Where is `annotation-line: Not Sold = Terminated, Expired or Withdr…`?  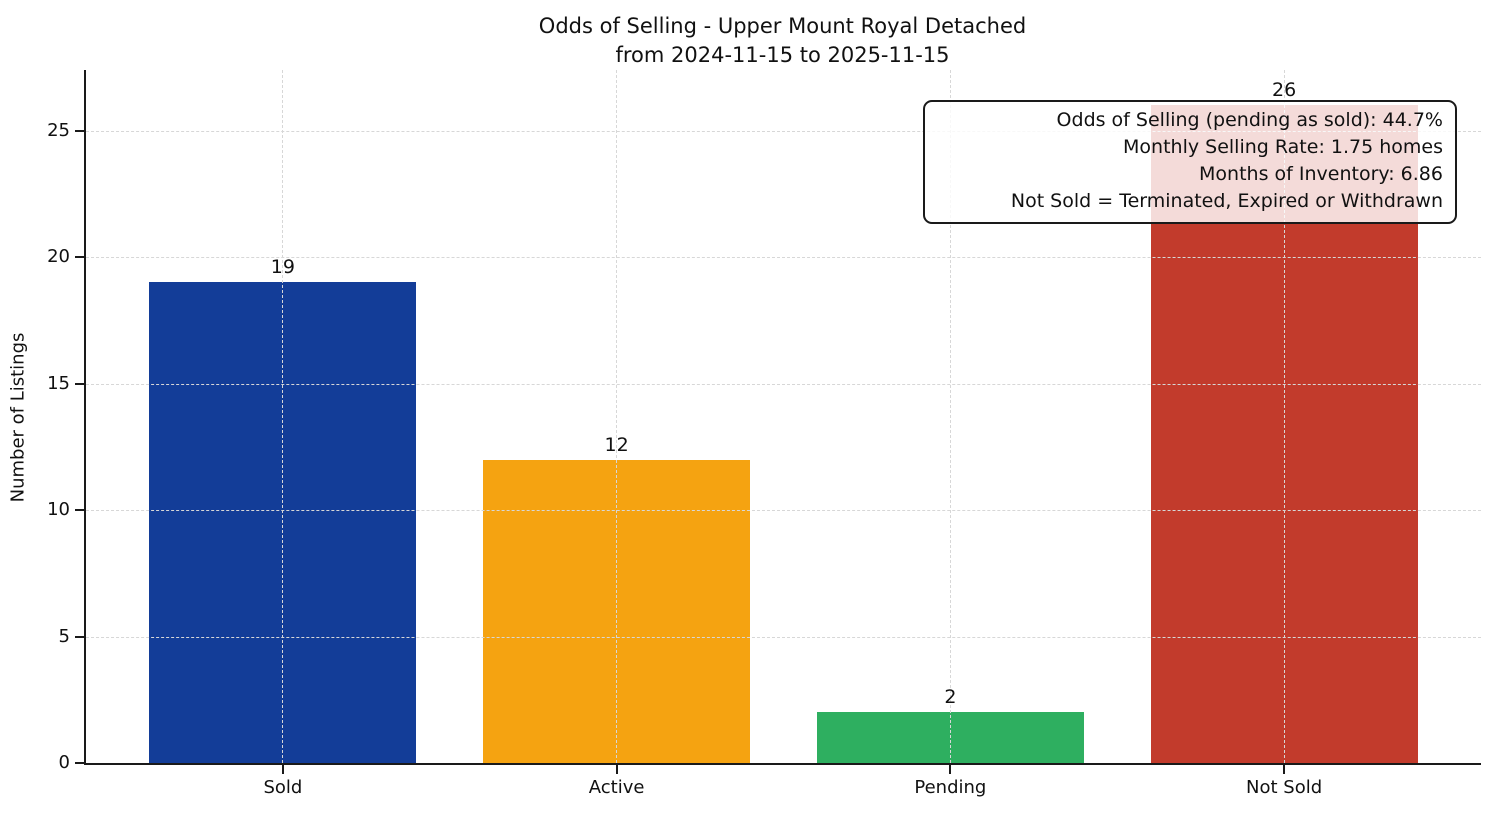
annotation-line: Not Sold = Terminated, Expired or Withdr… is located at coordinates (1226, 201).